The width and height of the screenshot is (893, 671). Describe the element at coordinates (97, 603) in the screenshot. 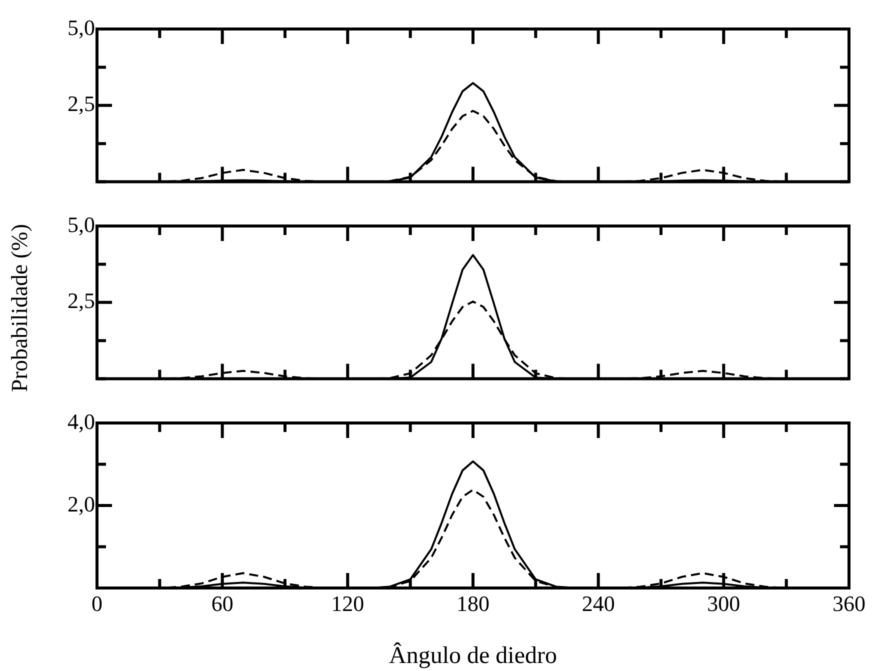

I see `x-tick-label: 0` at that location.